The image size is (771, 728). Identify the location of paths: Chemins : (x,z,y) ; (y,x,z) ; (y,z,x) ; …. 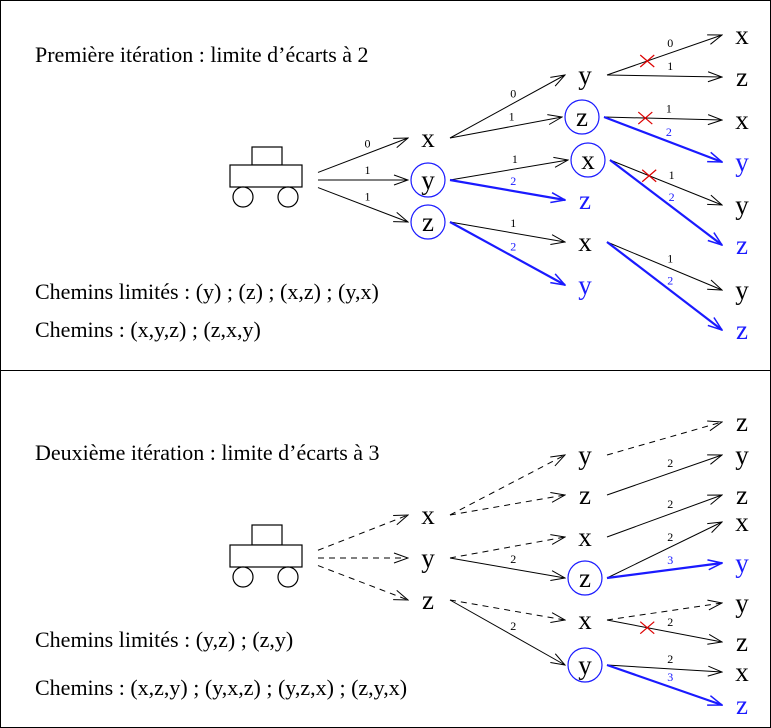
(221, 687).